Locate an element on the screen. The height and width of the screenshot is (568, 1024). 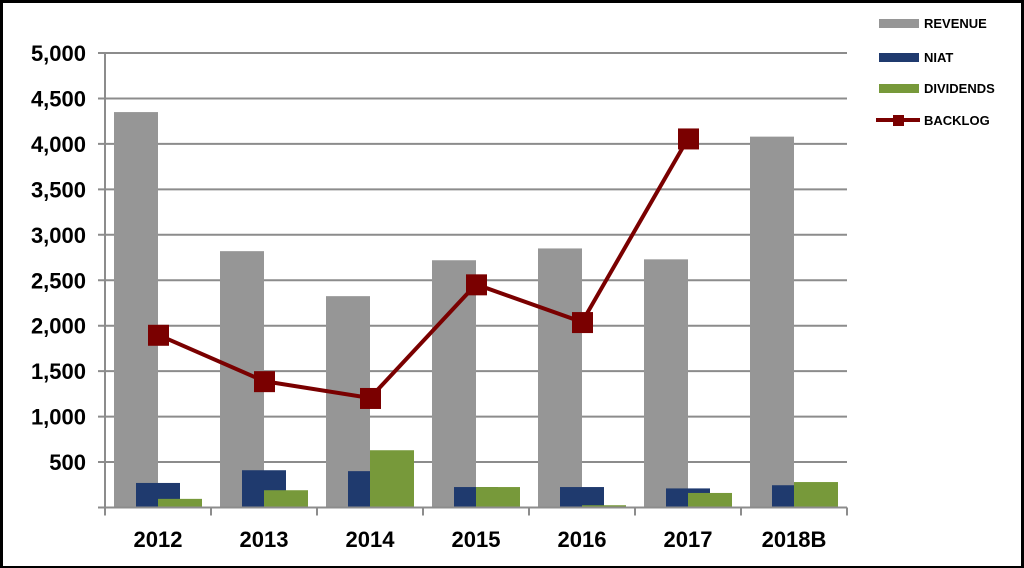
x-axis: 2012 2013 2014 2015 2016 2017 2018B is located at coordinates (473, 529).